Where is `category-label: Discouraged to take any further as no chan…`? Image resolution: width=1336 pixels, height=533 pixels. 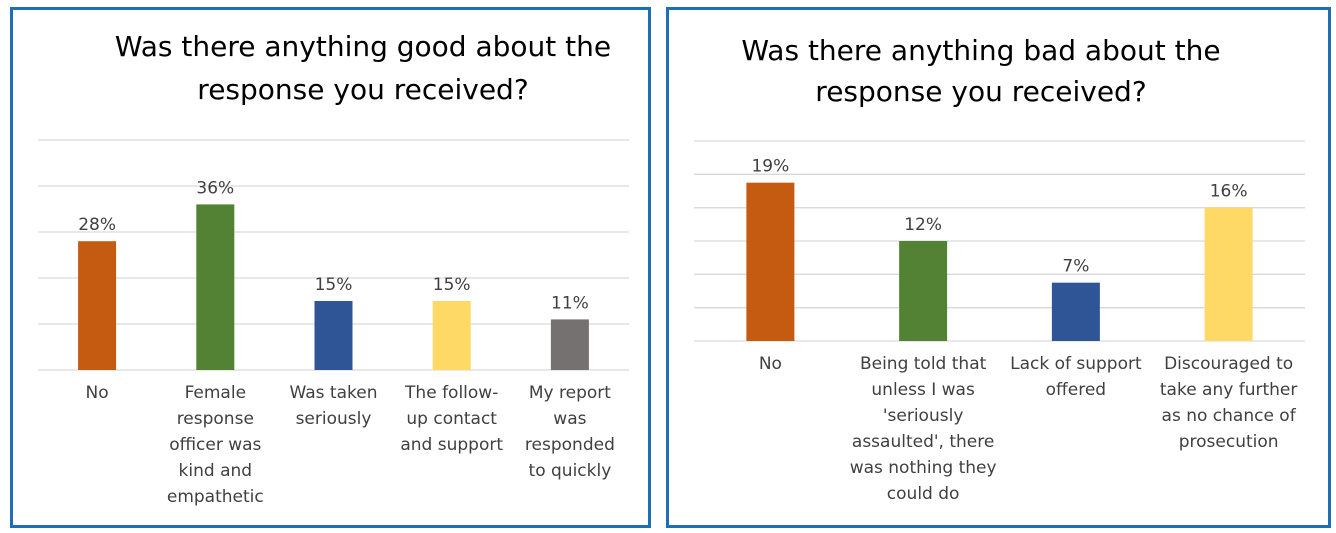
category-label: Discouraged to take any further as no chan… is located at coordinates (1228, 403).